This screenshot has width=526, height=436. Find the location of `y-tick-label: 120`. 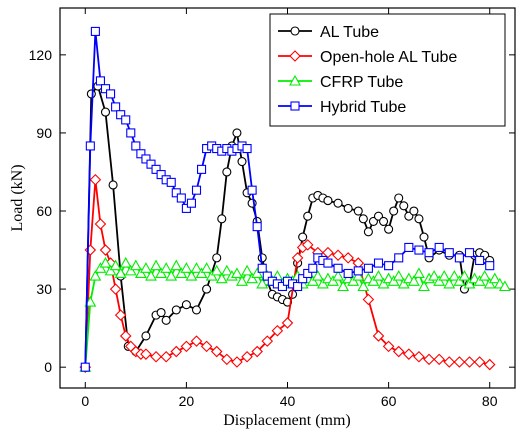

y-tick-label: 120 is located at coordinates (41, 55).